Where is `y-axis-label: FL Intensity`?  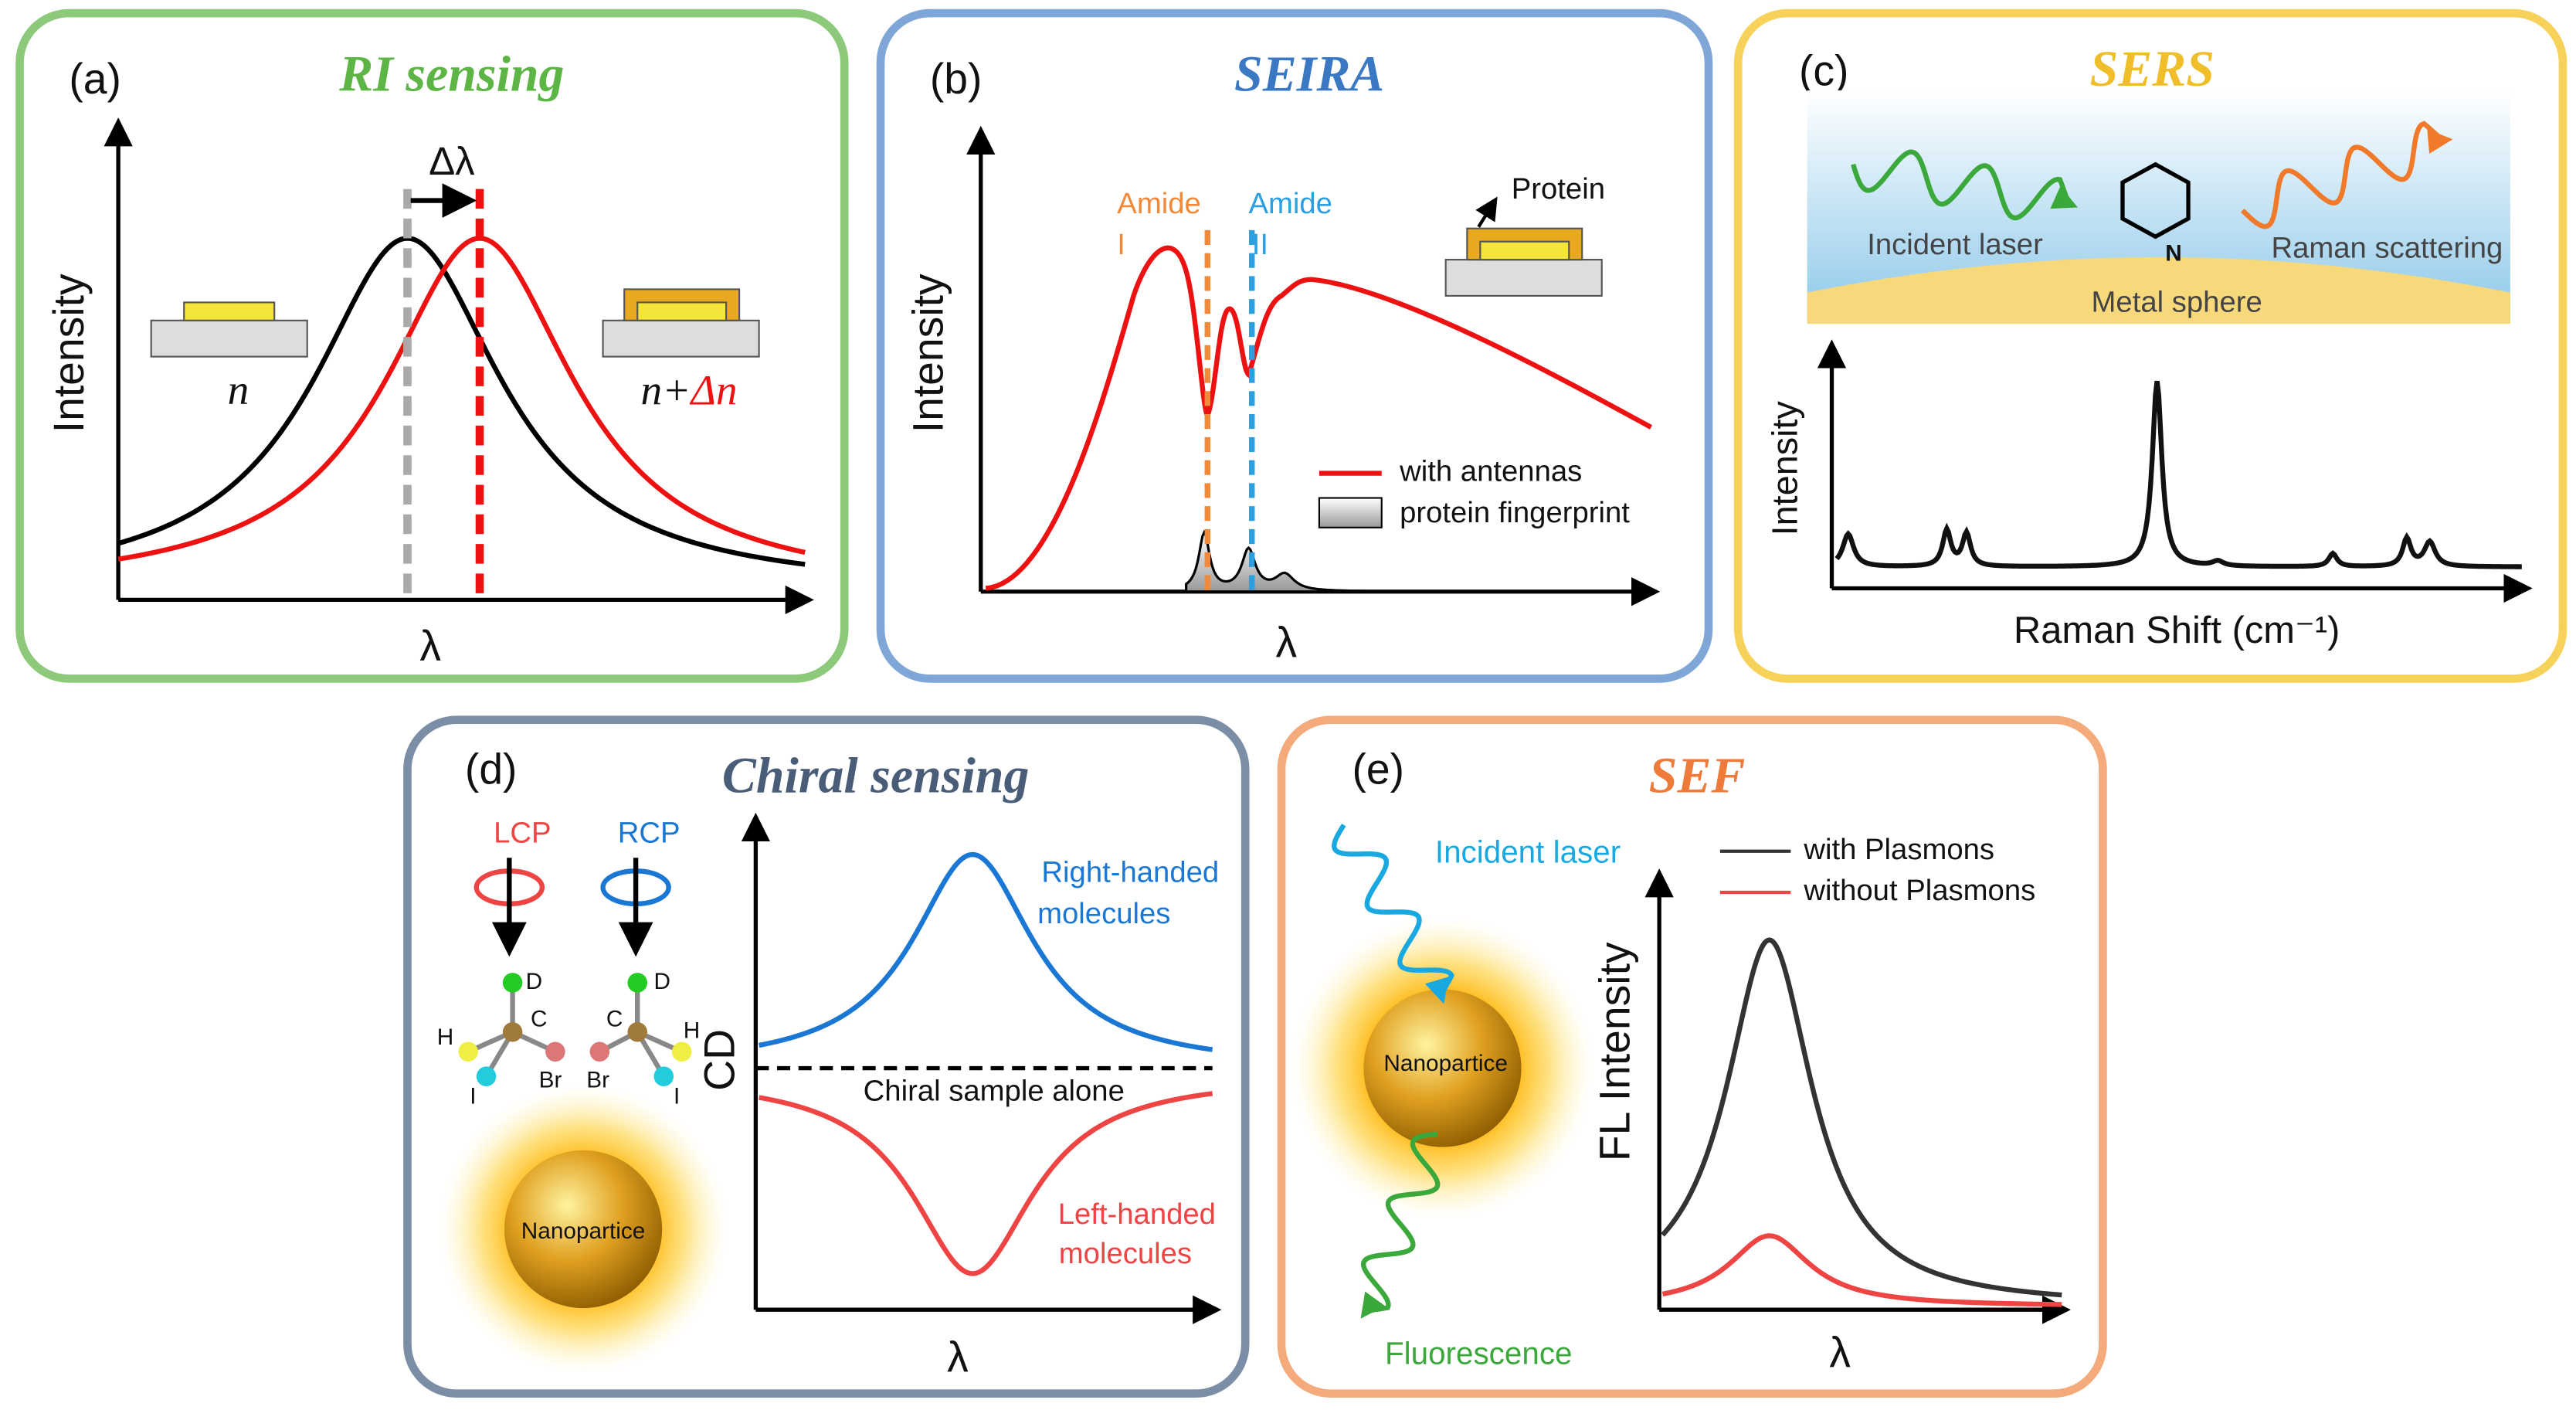 y-axis-label: FL Intensity is located at coordinates (1615, 1052).